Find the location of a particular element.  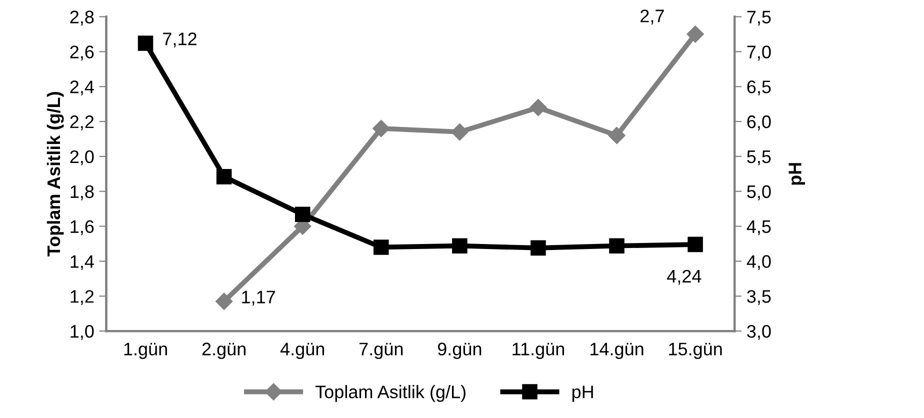

y2-tick-label: 3,5 is located at coordinates (759, 297).